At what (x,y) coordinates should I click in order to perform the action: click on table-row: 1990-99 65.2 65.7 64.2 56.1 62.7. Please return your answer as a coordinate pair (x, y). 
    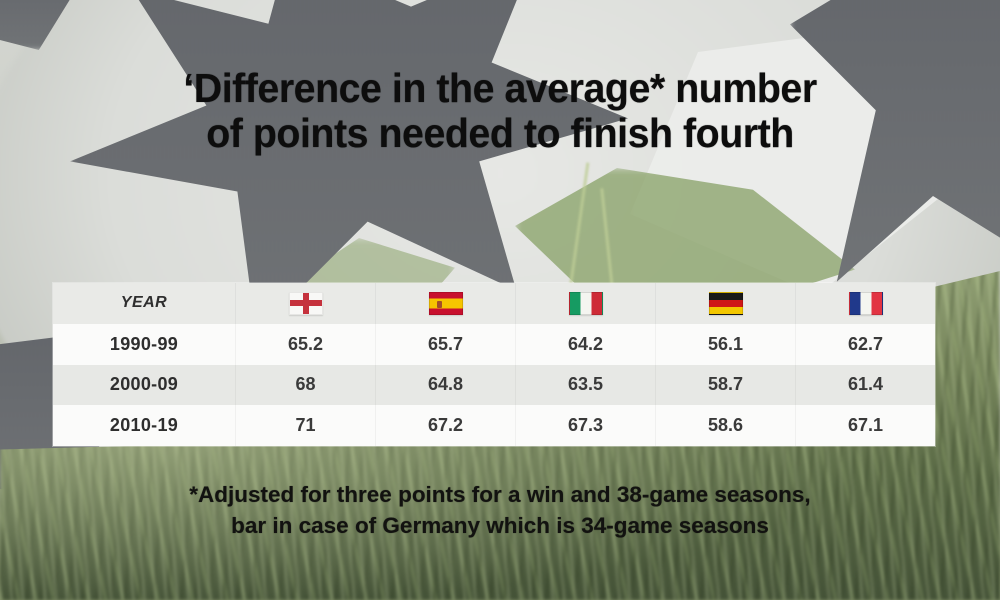
    Looking at the image, I should click on (494, 344).